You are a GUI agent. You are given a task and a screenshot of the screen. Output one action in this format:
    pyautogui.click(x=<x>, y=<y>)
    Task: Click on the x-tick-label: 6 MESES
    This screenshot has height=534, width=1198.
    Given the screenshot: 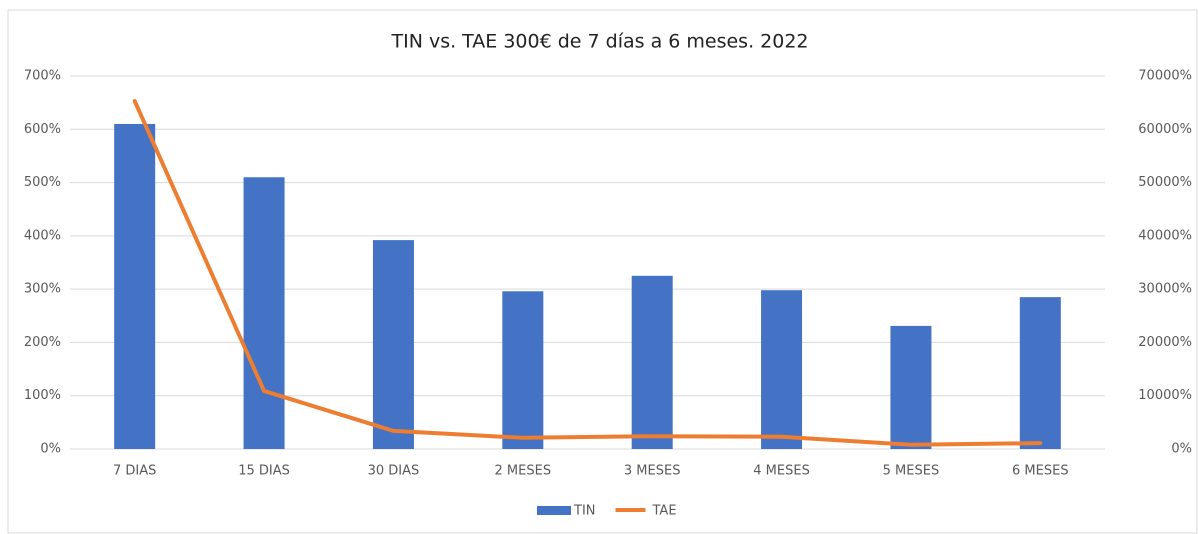 What is the action you would take?
    pyautogui.click(x=1040, y=471)
    